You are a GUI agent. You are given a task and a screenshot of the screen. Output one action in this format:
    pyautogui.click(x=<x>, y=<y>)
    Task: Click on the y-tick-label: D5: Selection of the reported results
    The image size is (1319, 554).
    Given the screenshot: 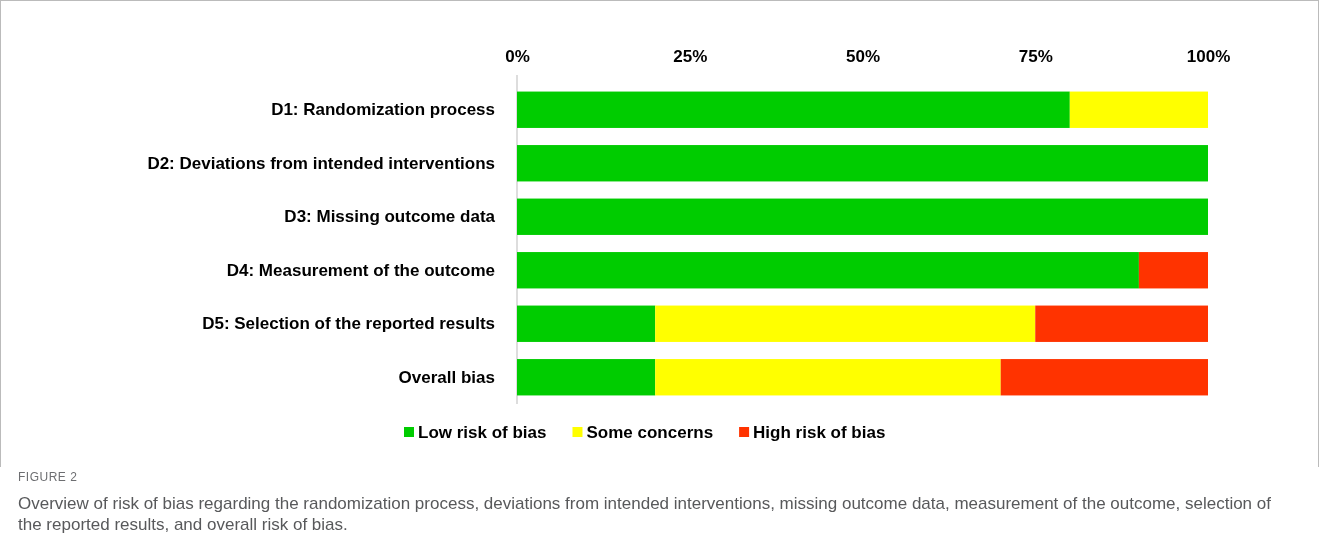 What is the action you would take?
    pyautogui.click(x=348, y=324)
    